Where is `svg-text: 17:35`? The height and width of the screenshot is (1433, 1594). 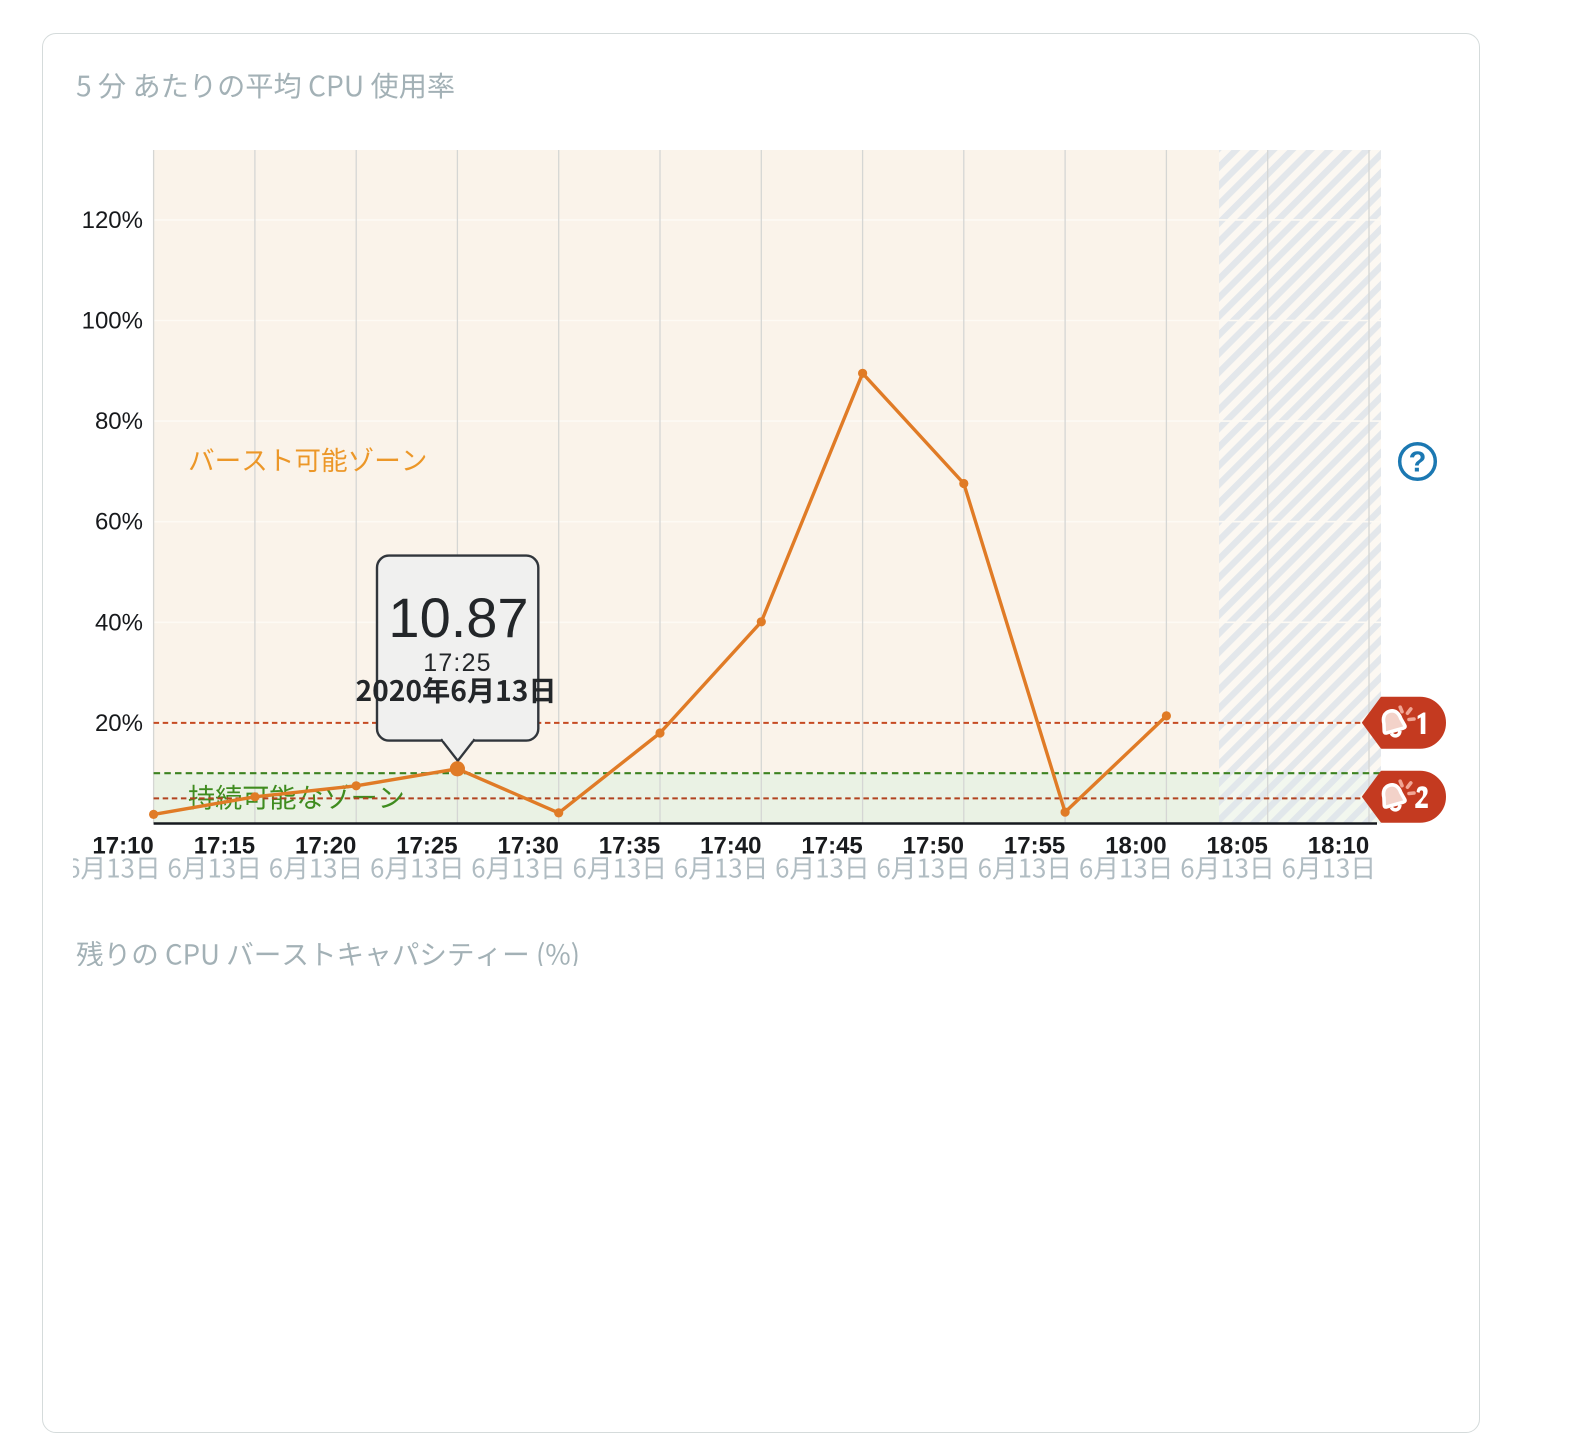
svg-text: 17:35 is located at coordinates (629, 846).